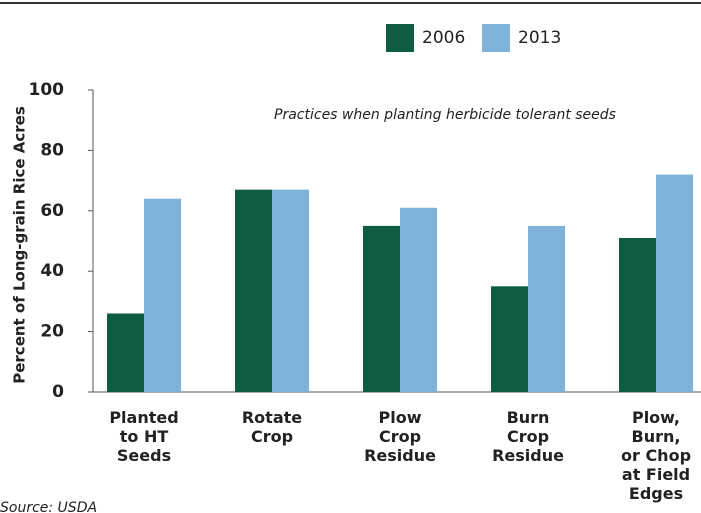 This screenshot has width=701, height=513. Describe the element at coordinates (400, 436) in the screenshot. I see `x-tick-label: Plow Crop Residue` at that location.